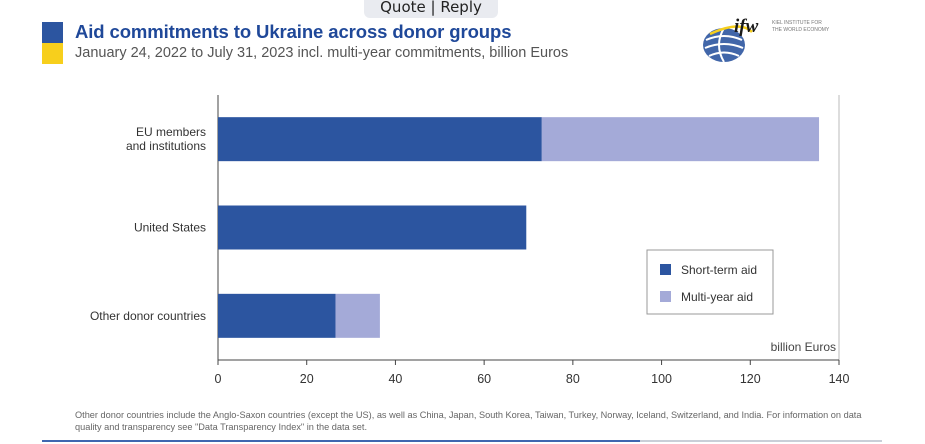  Describe the element at coordinates (766, 39) in the screenshot. I see `ifw-logo: ifw KIEL INSTITUTE FOR THE WORLD ECONOMY` at that location.